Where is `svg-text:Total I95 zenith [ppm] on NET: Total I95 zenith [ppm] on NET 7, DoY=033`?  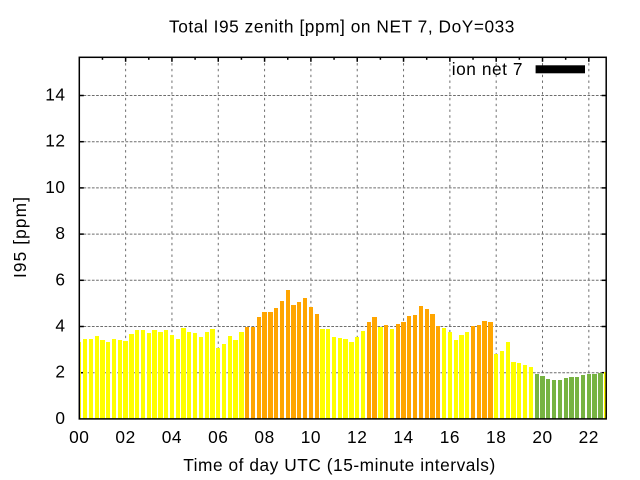 svg-text:Total I95 zenith [ppm] on NET: Total I95 zenith [ppm] on NET 7, DoY=033 is located at coordinates (342, 27).